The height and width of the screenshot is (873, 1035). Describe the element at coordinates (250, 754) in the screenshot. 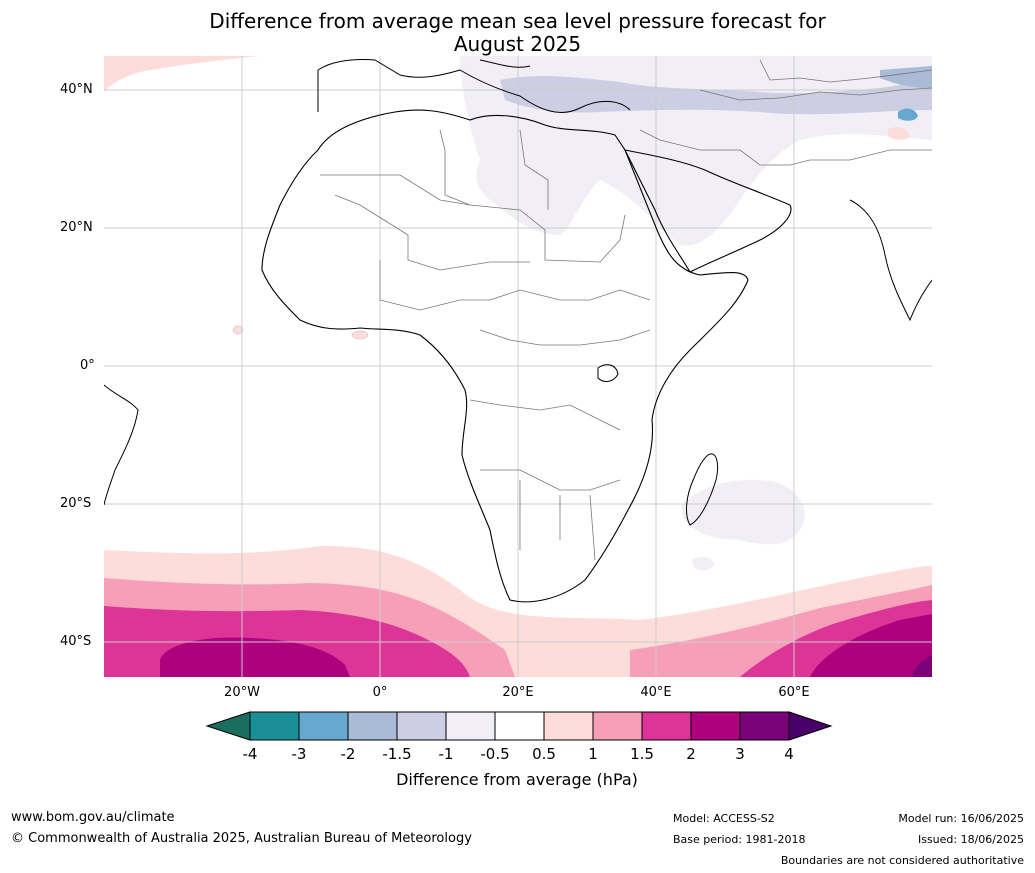

I see `colorbar-tick-label: -4` at that location.